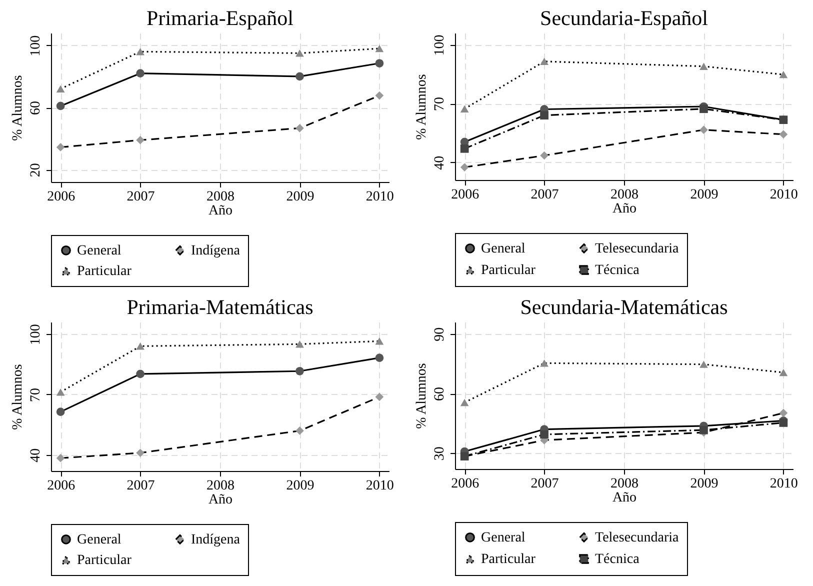 The image size is (813, 586). I want to click on y-tick-label: 90, so click(440, 334).